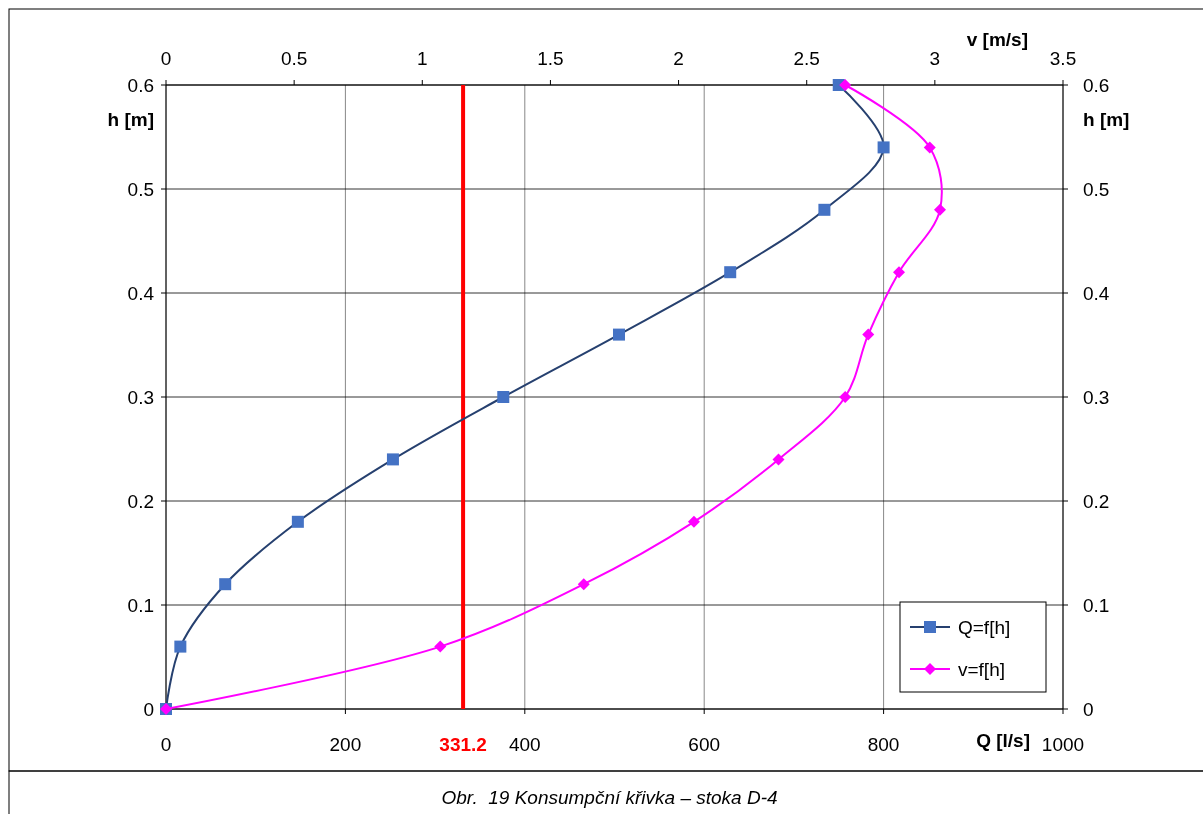 The image size is (1203, 814). What do you see at coordinates (524, 744) in the screenshot?
I see `x-tick-label: 400` at bounding box center [524, 744].